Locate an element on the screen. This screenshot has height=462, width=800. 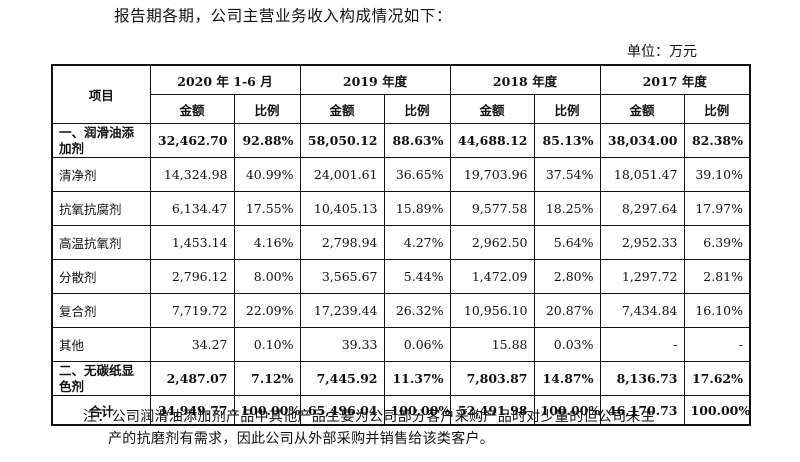
footnote-line: 产的抗磨剂有需求，因此公司从外部采购并销售给该类客户。 is located at coordinates (301, 439).